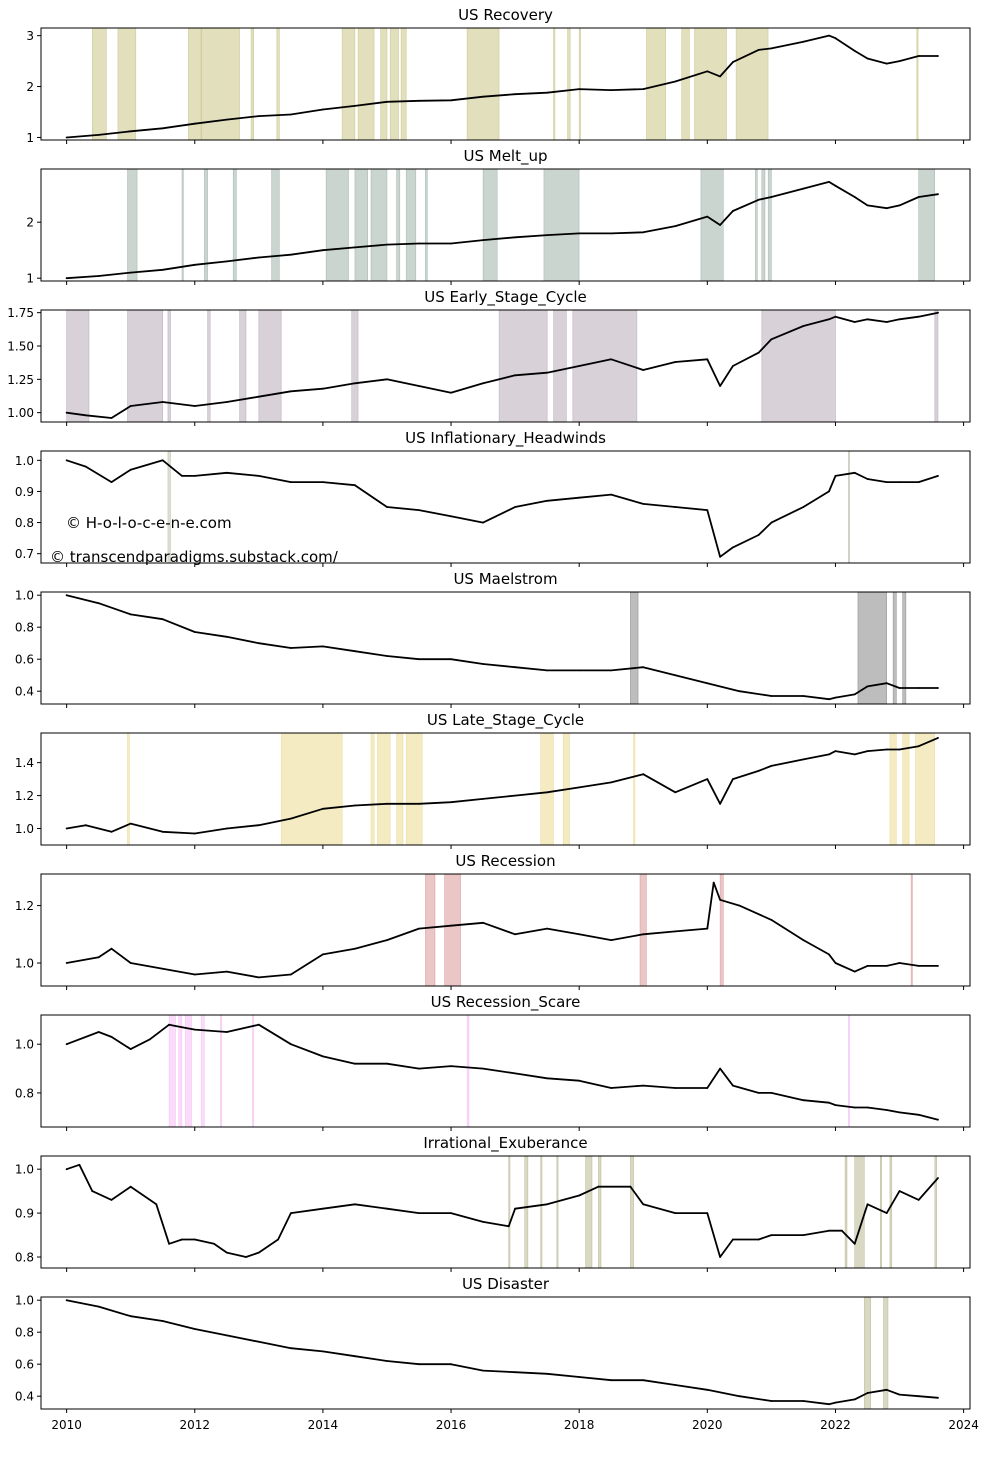 This screenshot has height=1458, width=987. I want to click on x-tick-label: 2020, so click(707, 1425).